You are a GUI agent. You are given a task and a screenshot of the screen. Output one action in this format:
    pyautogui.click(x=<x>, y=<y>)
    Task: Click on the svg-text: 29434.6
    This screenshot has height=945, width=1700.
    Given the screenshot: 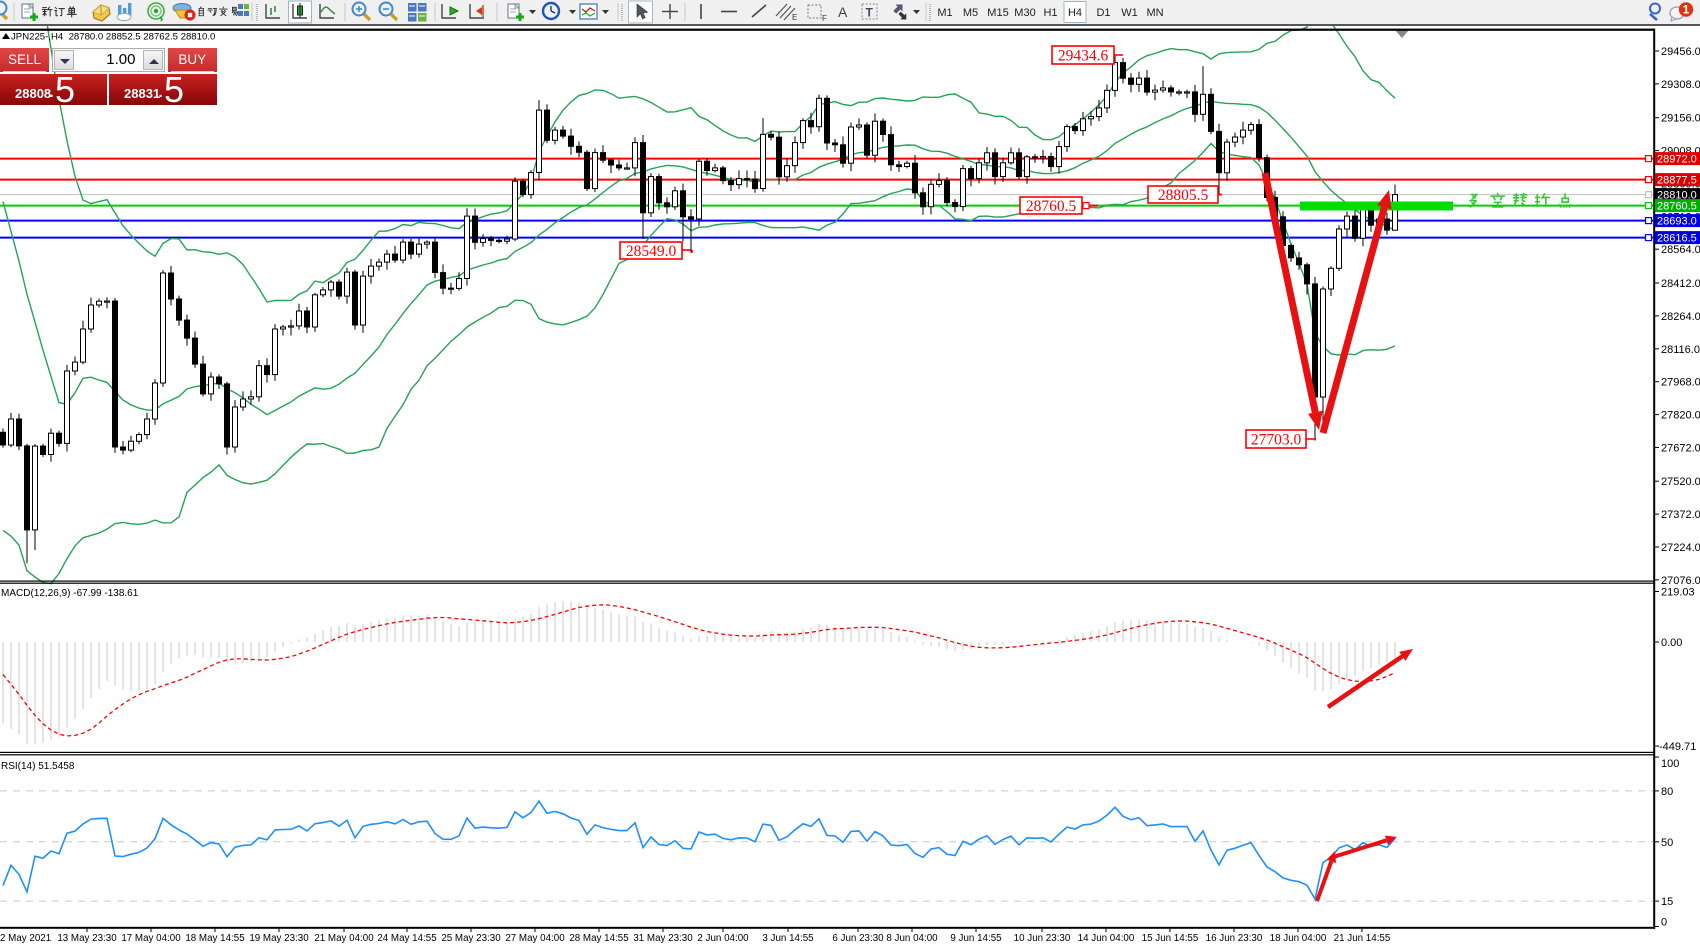 What is the action you would take?
    pyautogui.click(x=1083, y=55)
    